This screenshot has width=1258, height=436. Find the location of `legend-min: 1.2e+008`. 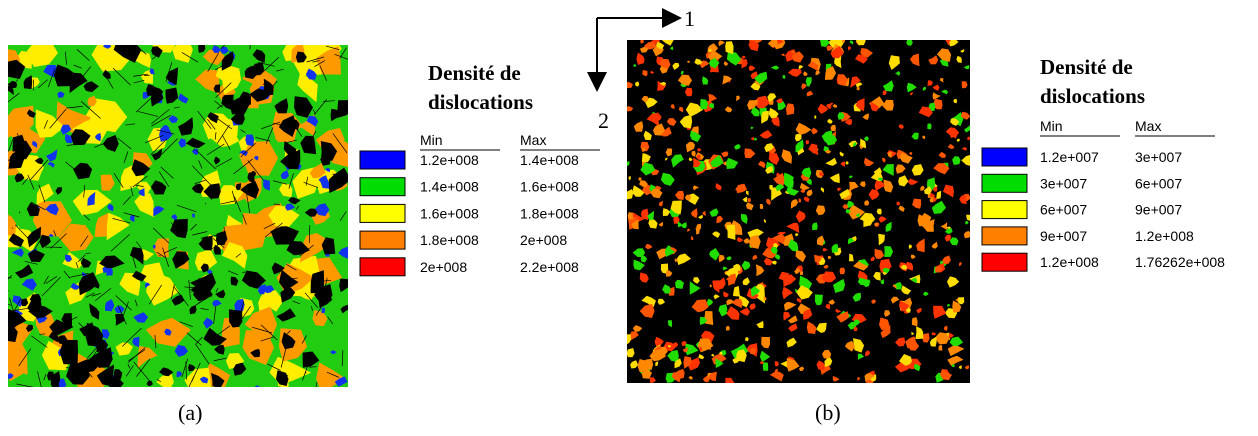

legend-min: 1.2e+008 is located at coordinates (1069, 262).